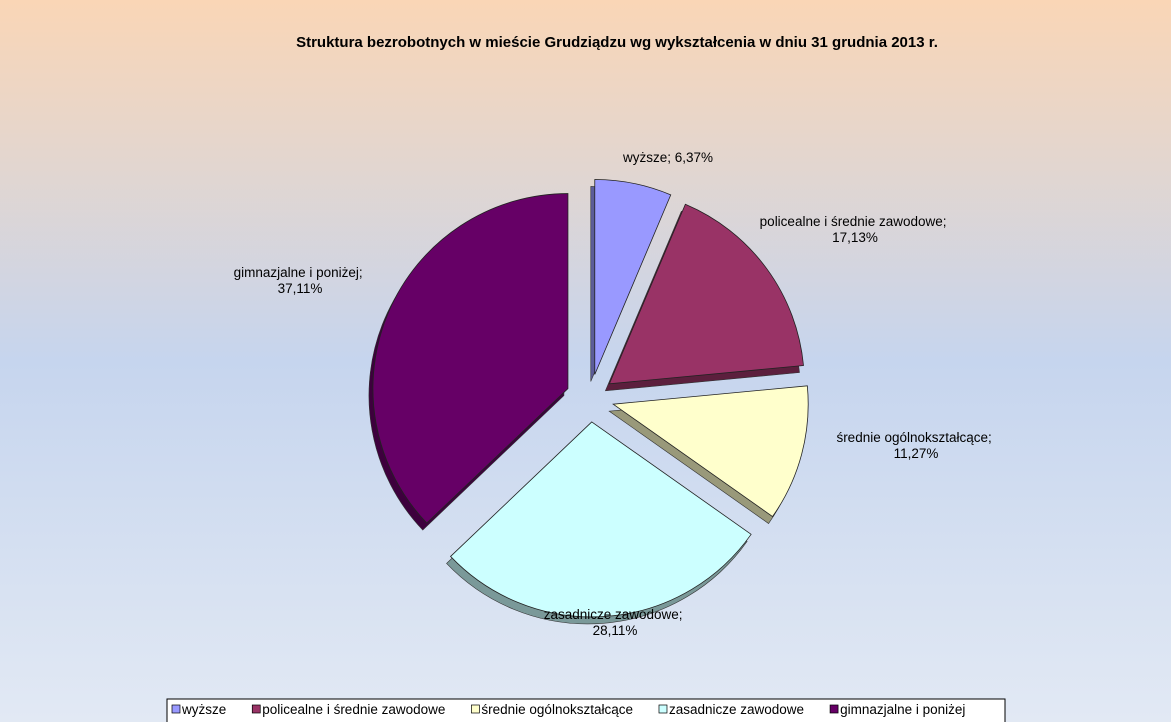  What do you see at coordinates (851, 221) in the screenshot?
I see `label-category: policealne i średnie zawodowe` at bounding box center [851, 221].